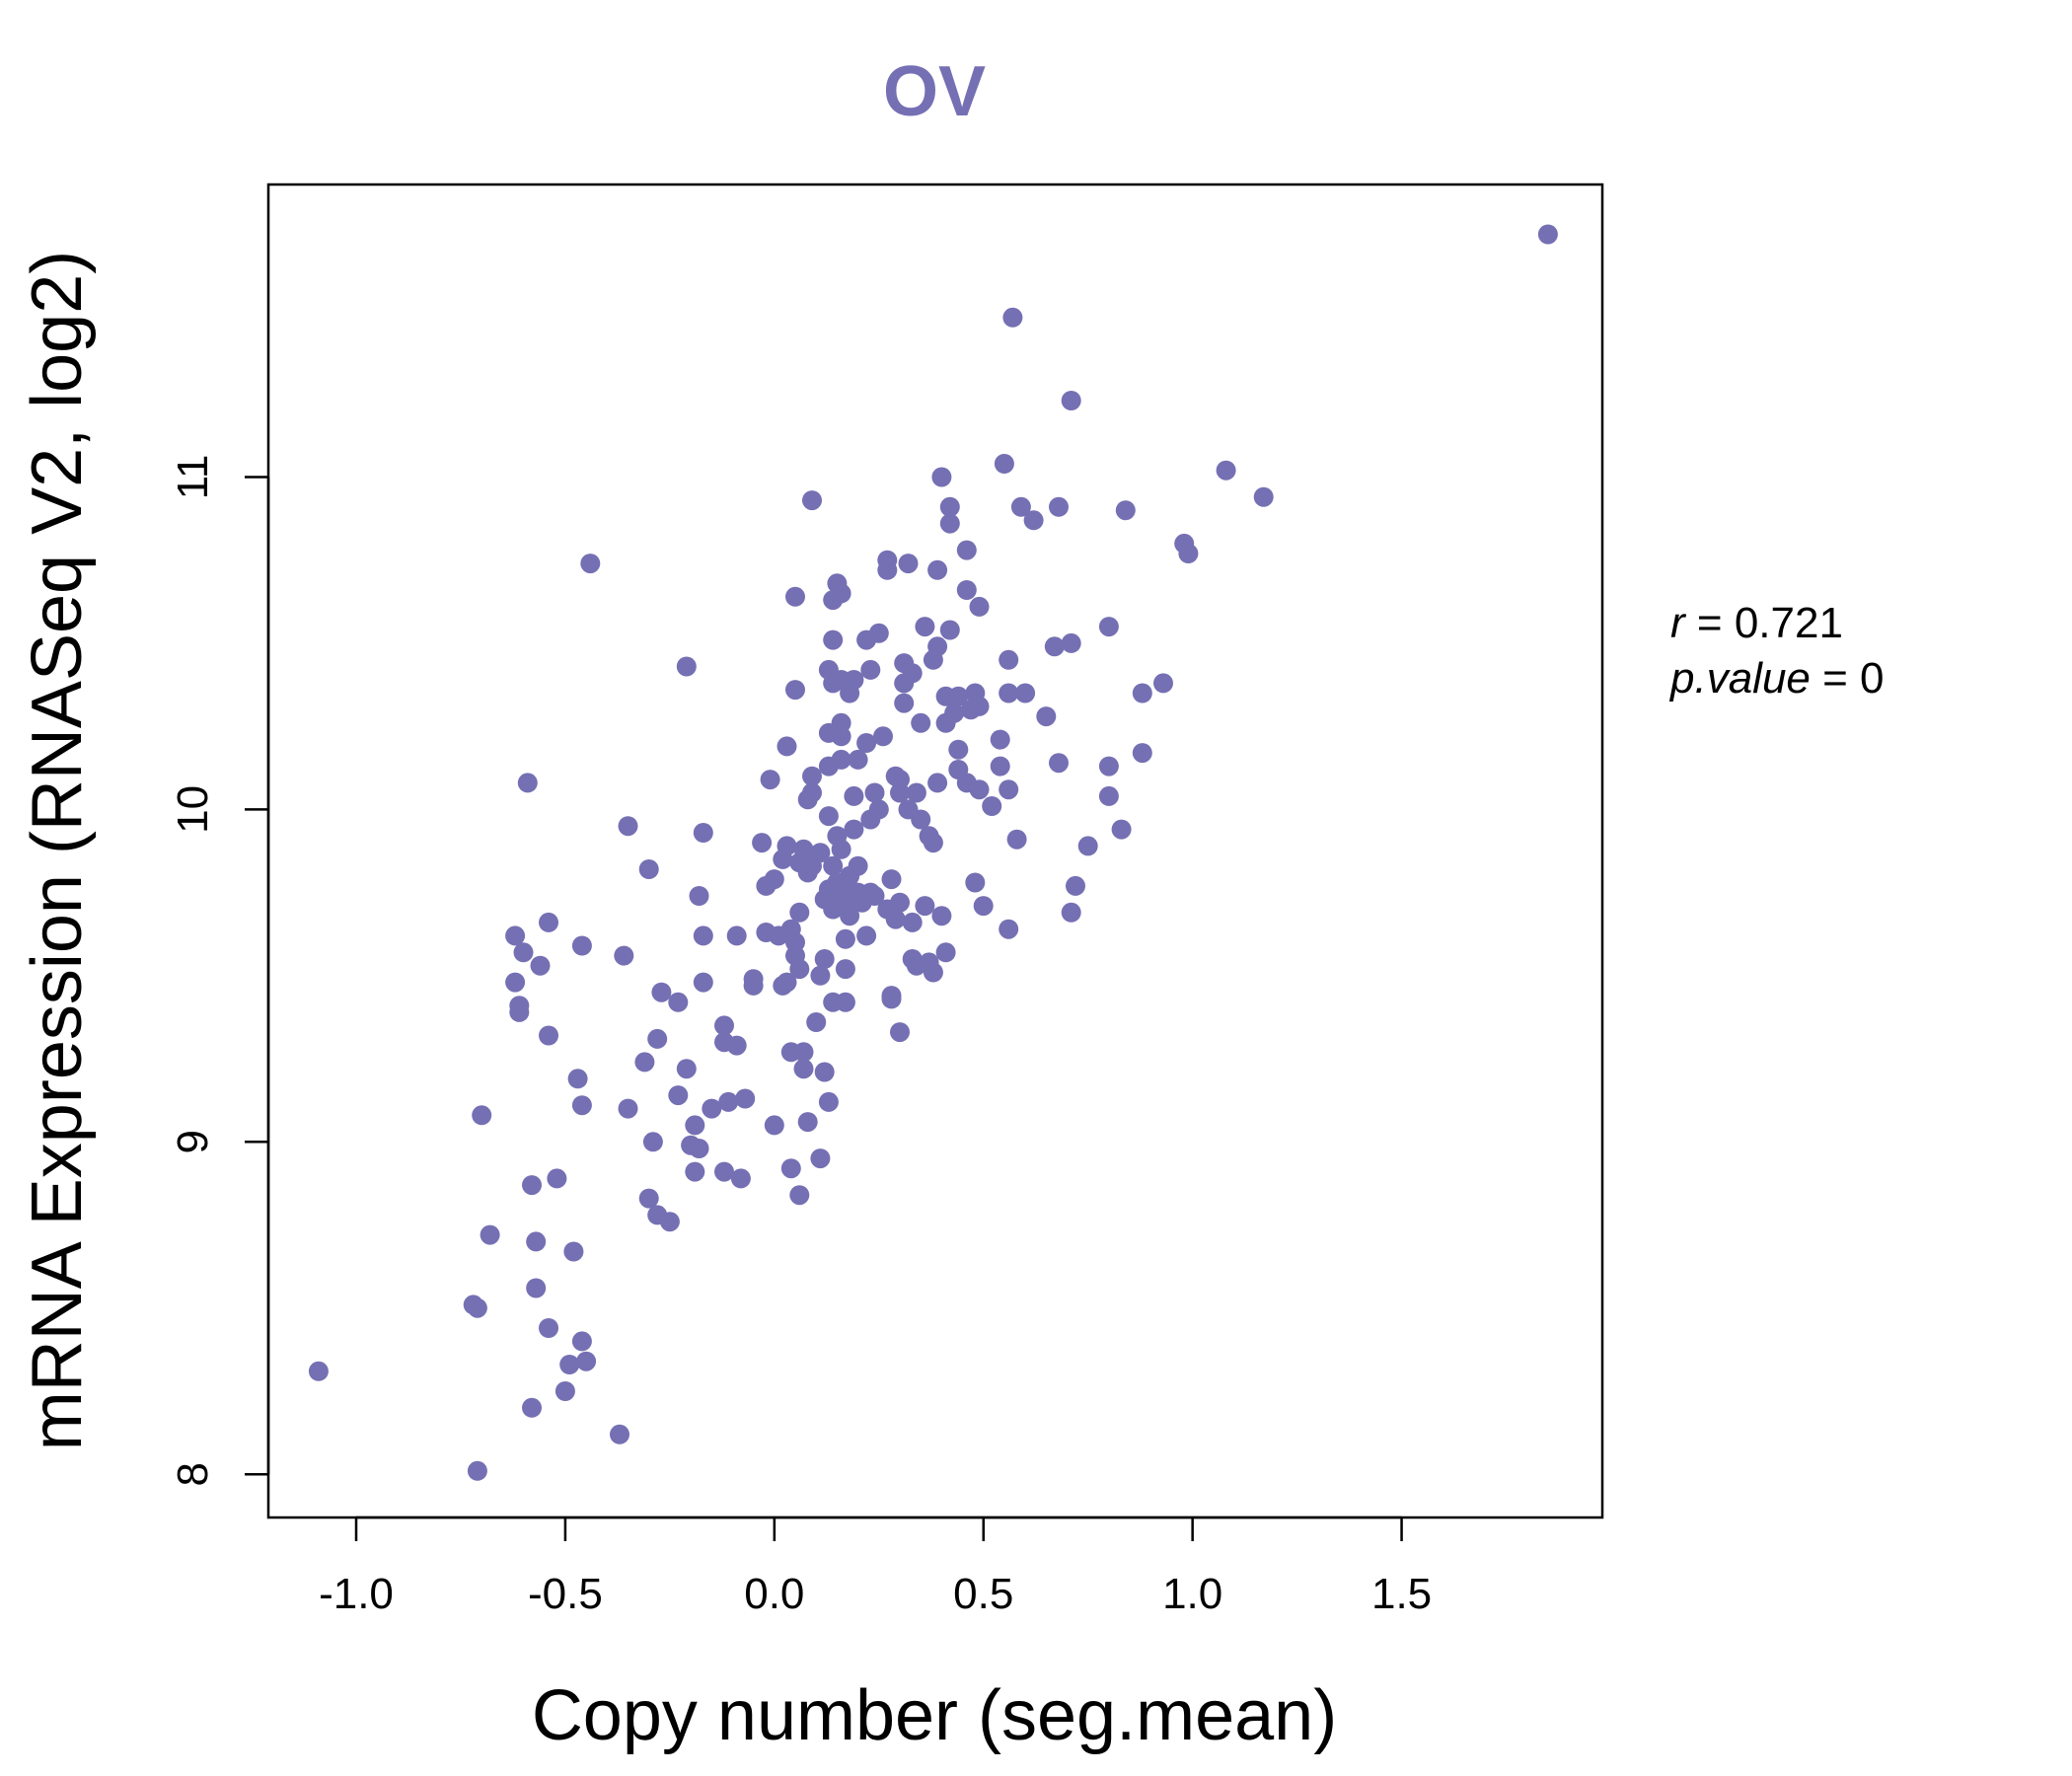  I want to click on x-tick-label: 0.5, so click(983, 1594).